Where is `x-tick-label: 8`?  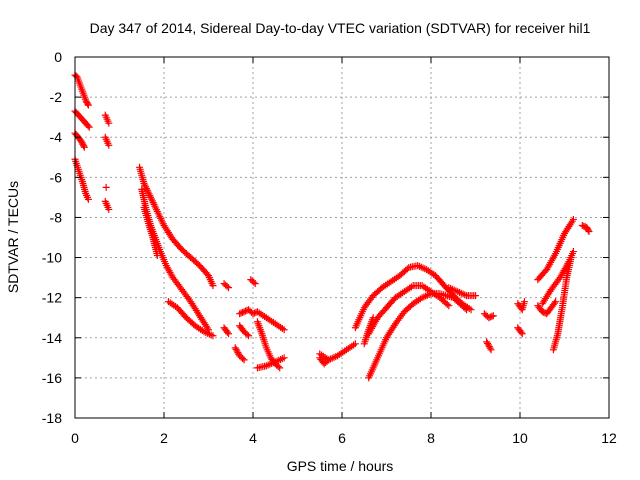 x-tick-label: 8 is located at coordinates (431, 438).